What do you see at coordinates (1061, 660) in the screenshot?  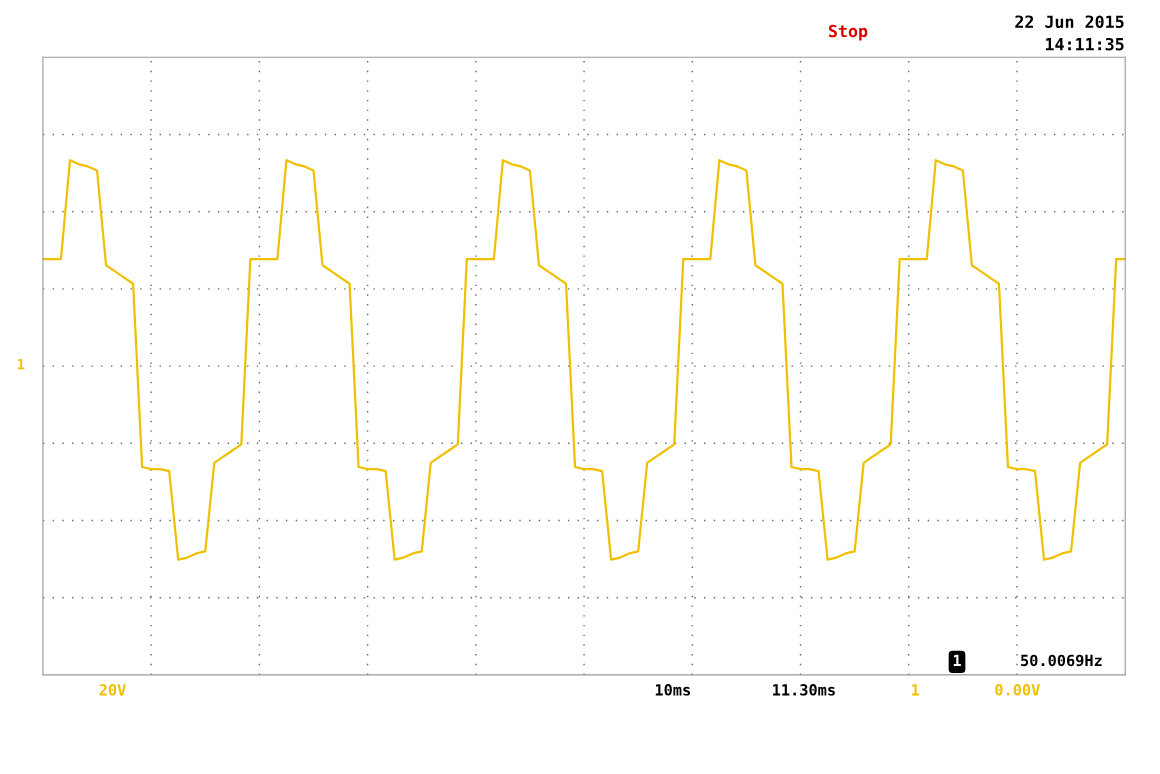 I see `text: 50.0069Hz` at bounding box center [1061, 660].